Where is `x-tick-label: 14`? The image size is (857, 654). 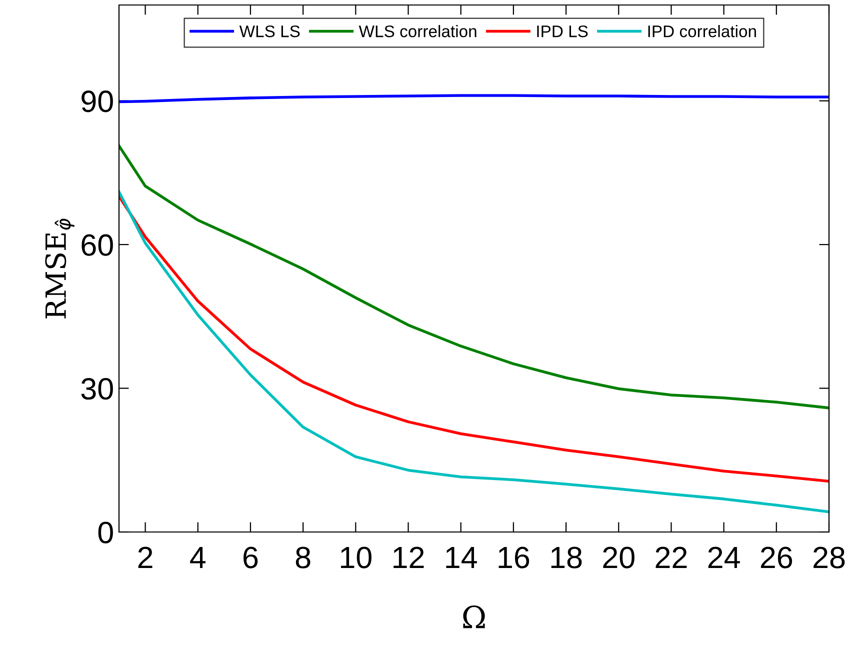
x-tick-label: 14 is located at coordinates (461, 557).